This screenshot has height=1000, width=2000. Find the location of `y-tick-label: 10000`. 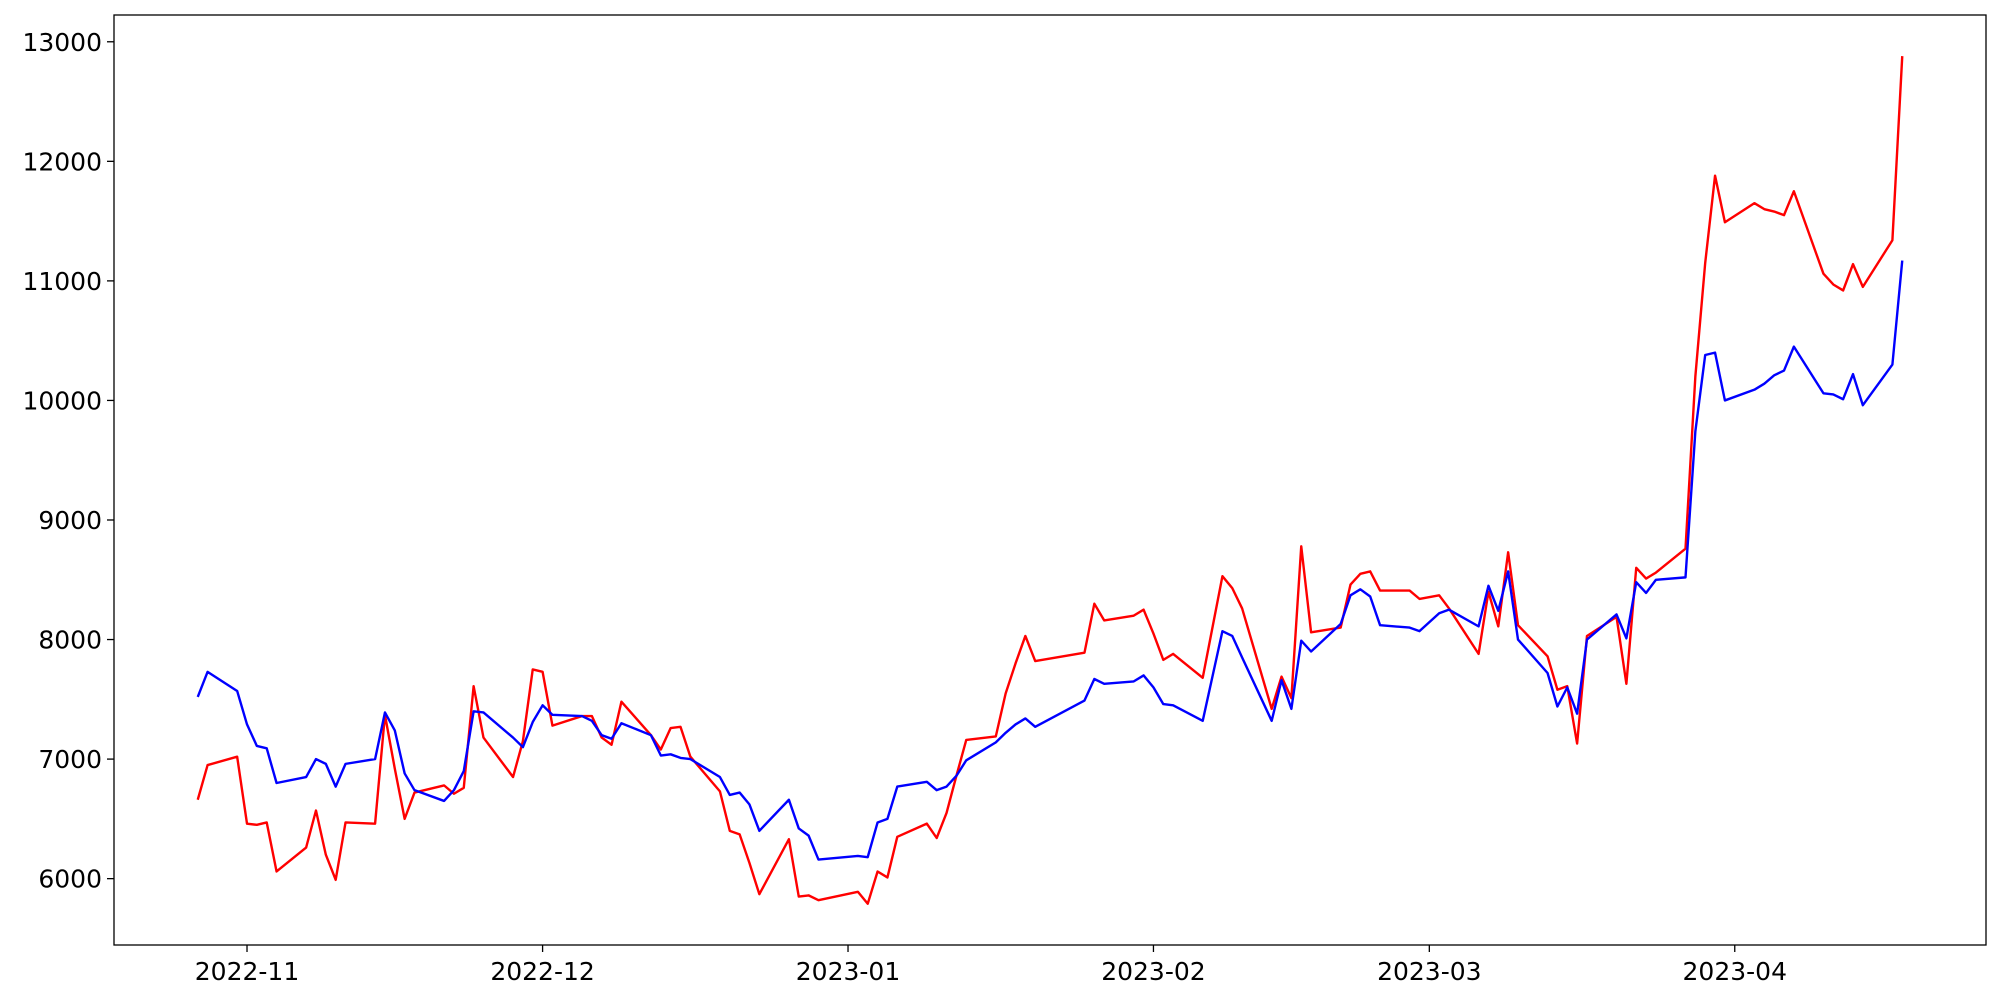

y-tick-label: 10000 is located at coordinates (62, 400).